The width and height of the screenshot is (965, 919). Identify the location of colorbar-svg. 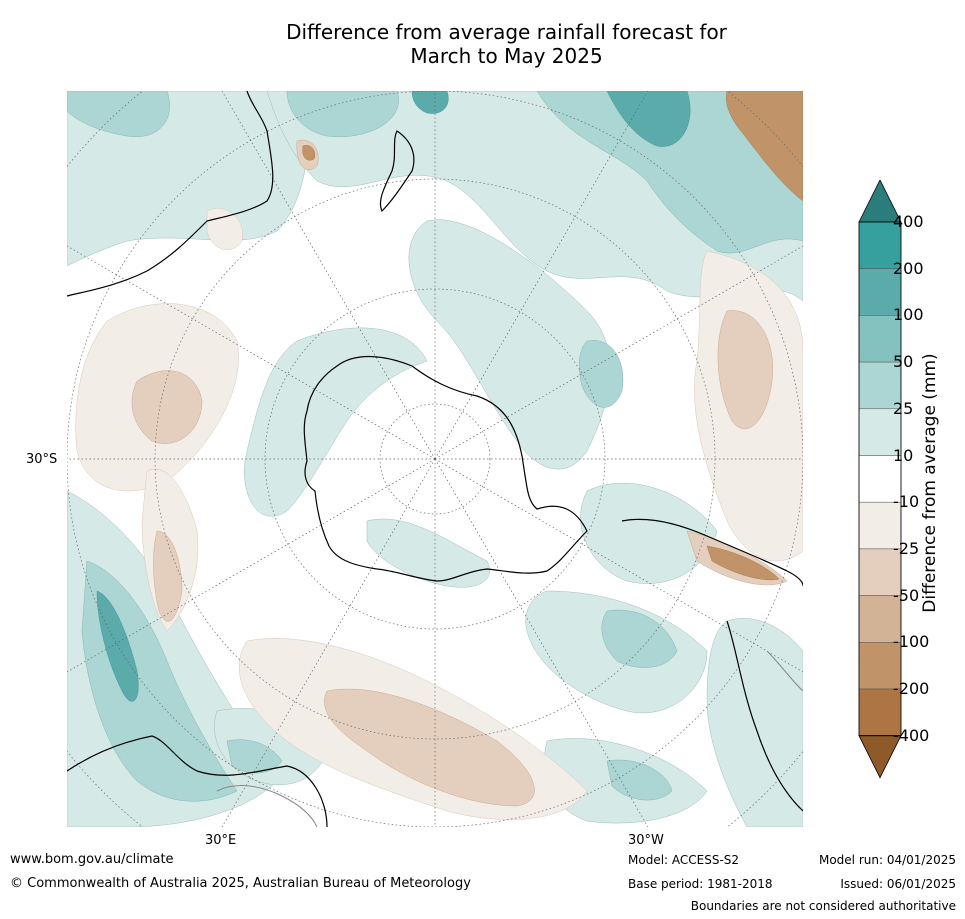
(880, 479).